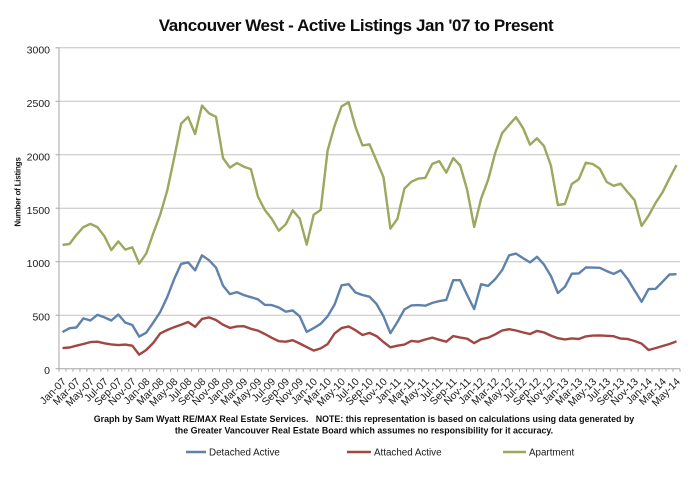 Image resolution: width=700 pixels, height=477 pixels. Describe the element at coordinates (41, 318) in the screenshot. I see `svg-text: 500` at that location.